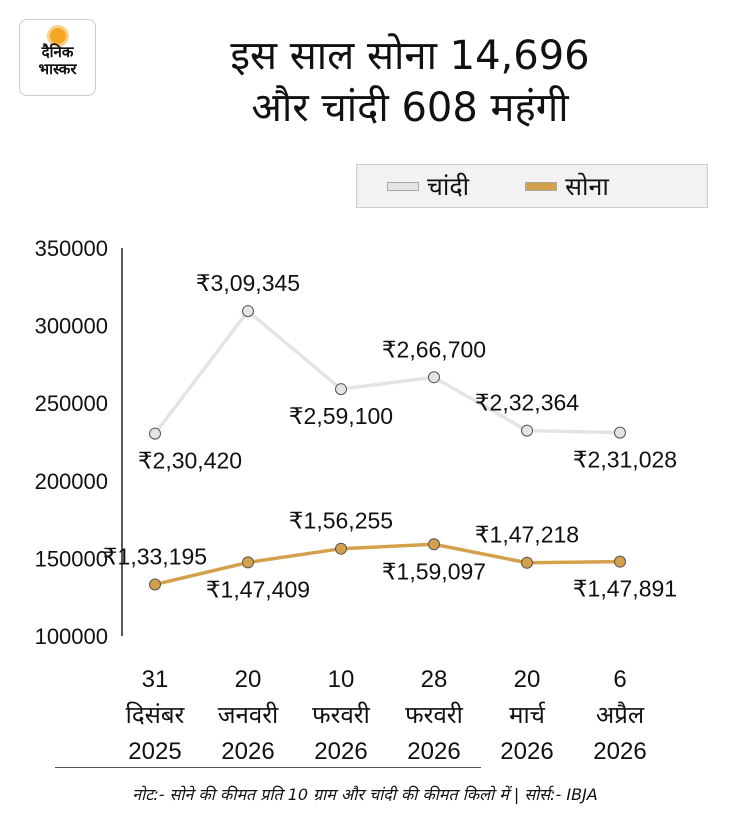  I want to click on x-tick-label: मार्च, so click(527, 715).